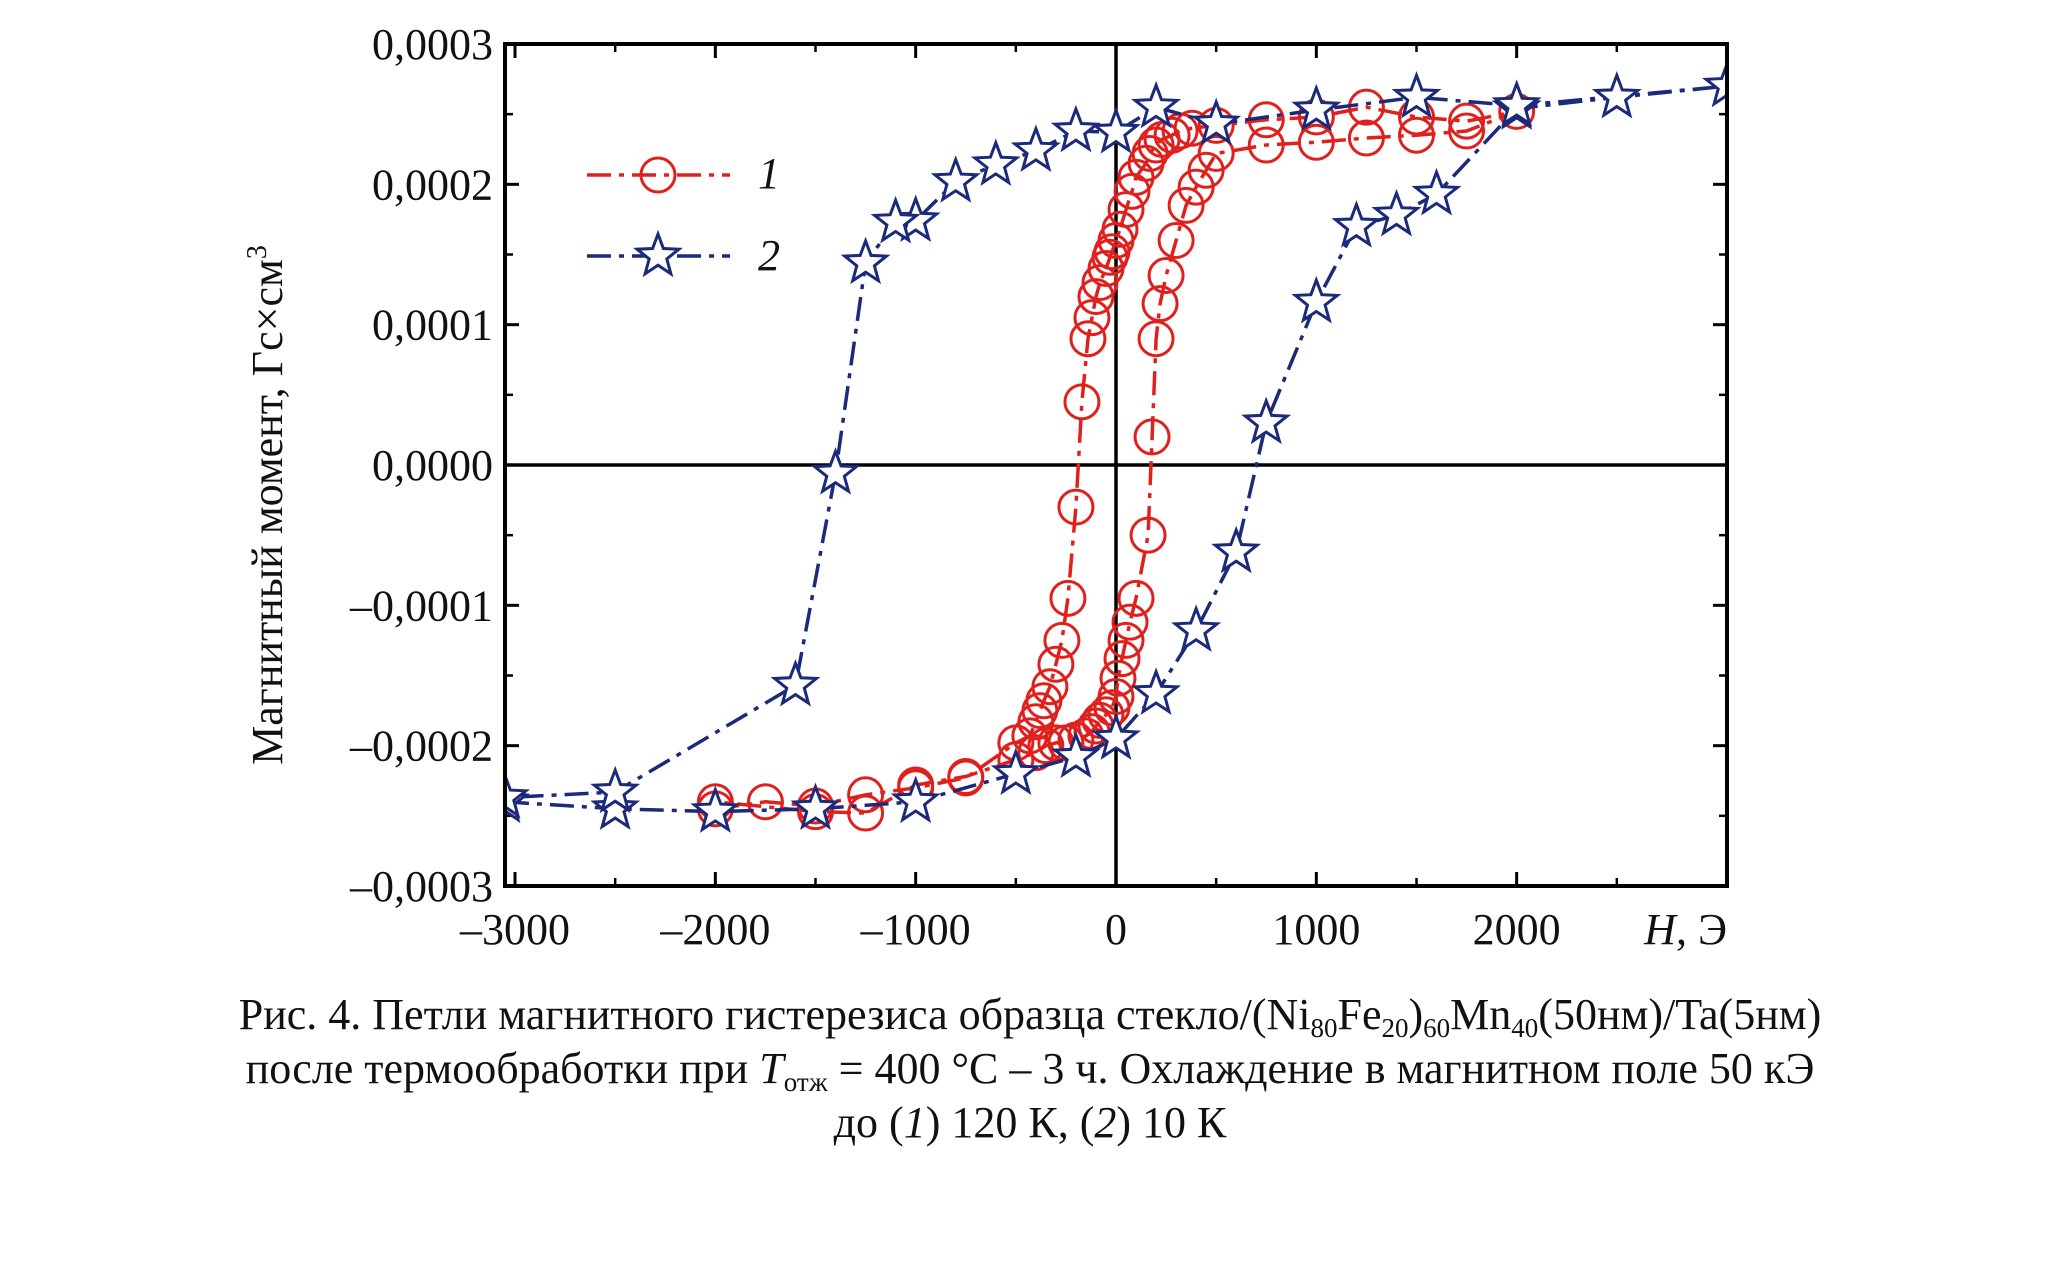 Image resolution: width=2060 pixels, height=1274 pixels. I want to click on x-axis-label: H, Э, so click(1685, 929).